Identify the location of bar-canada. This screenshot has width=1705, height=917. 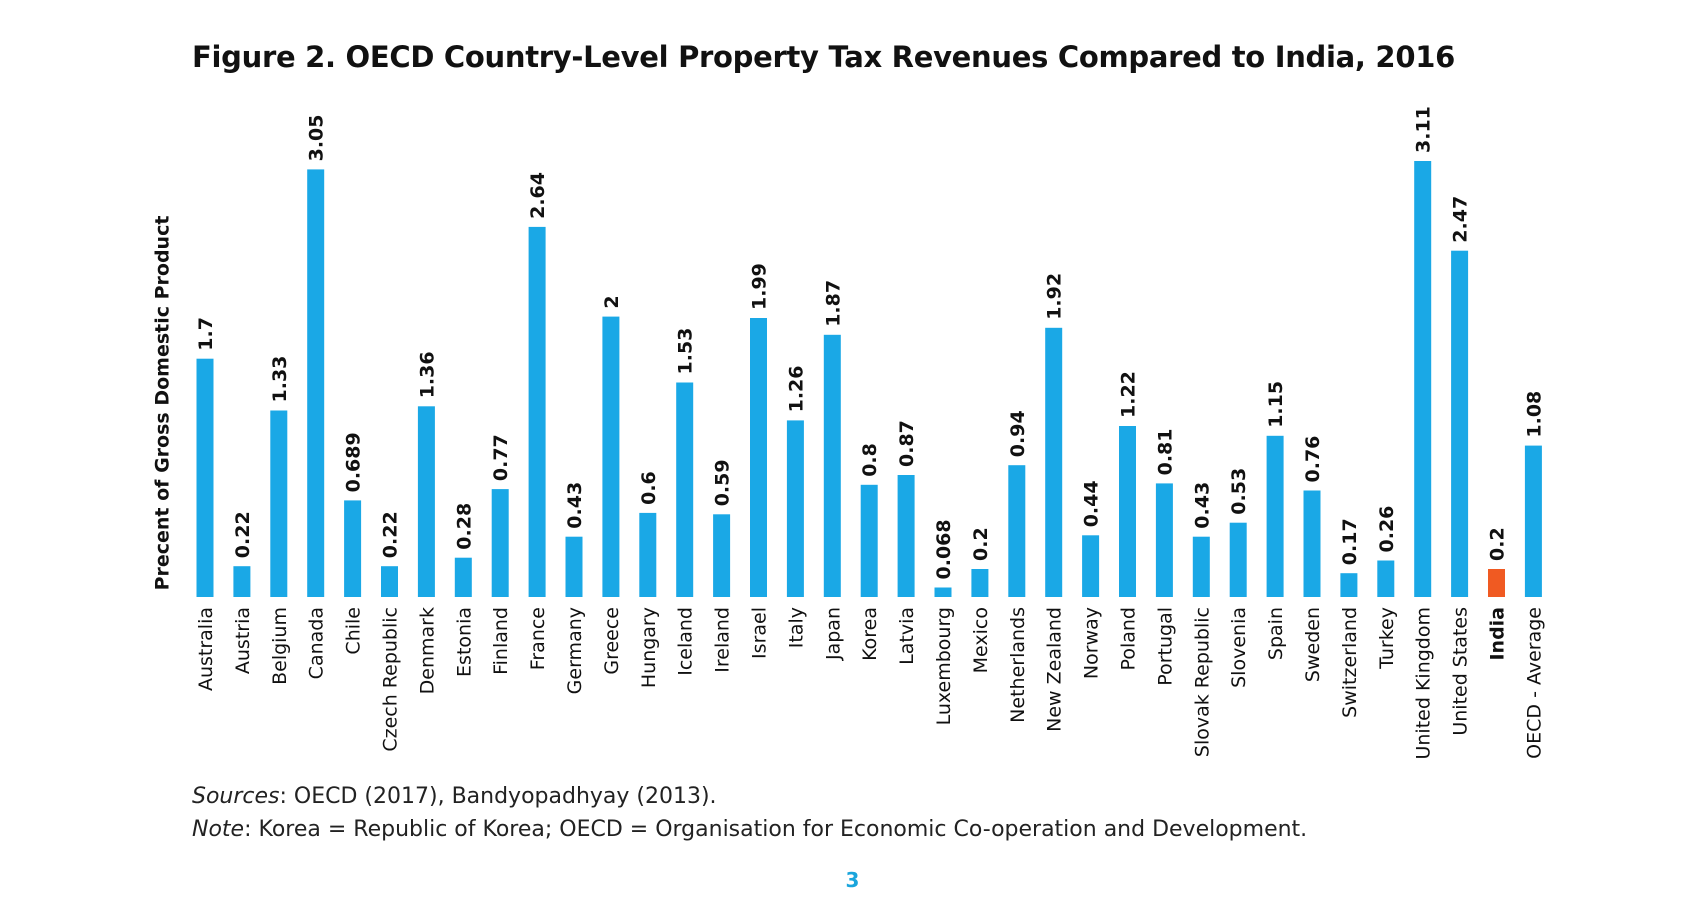
(316, 383).